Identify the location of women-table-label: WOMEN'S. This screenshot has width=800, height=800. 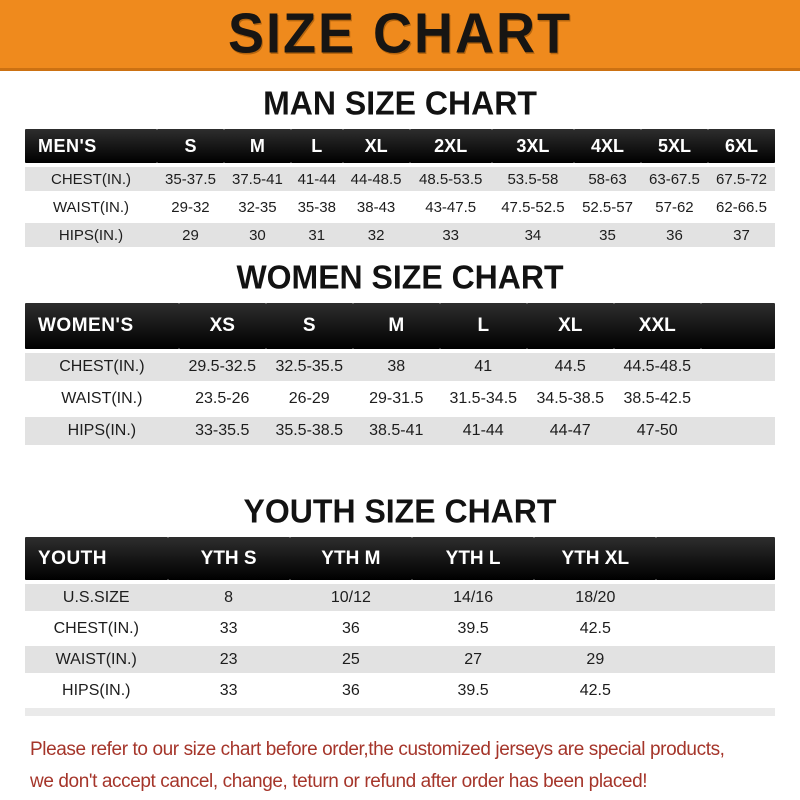
(102, 326).